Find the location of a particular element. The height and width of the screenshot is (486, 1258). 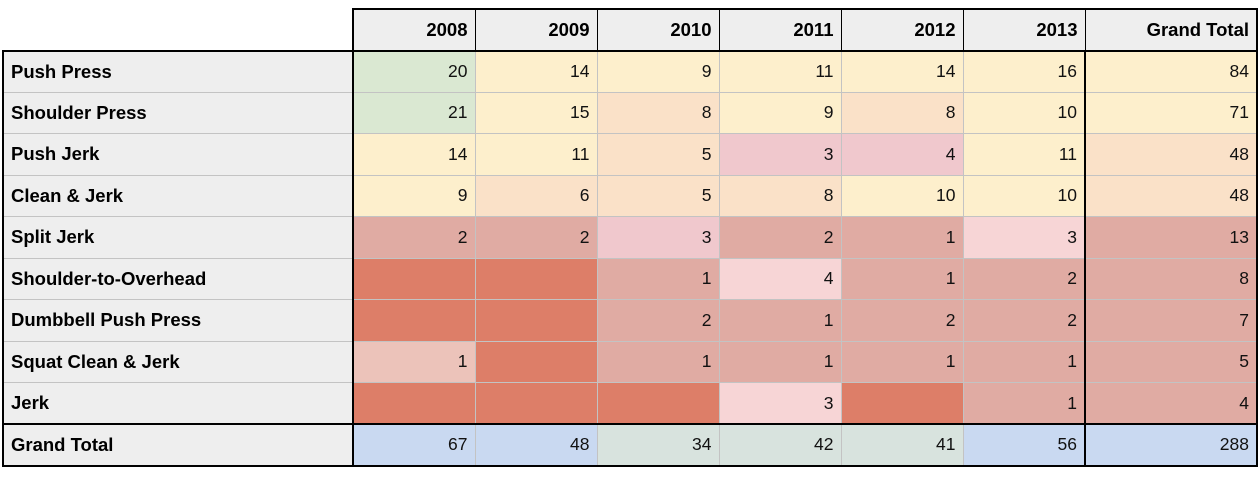

table-cell: 21 is located at coordinates (414, 112).